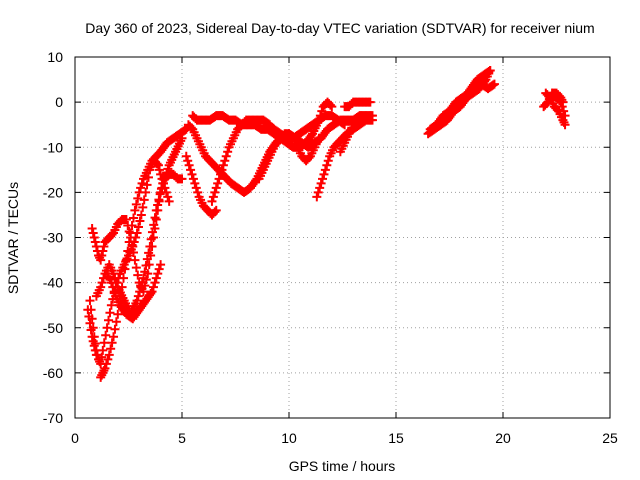 This screenshot has height=480, width=640. Describe the element at coordinates (610, 438) in the screenshot. I see `x-tick-label: 25` at that location.